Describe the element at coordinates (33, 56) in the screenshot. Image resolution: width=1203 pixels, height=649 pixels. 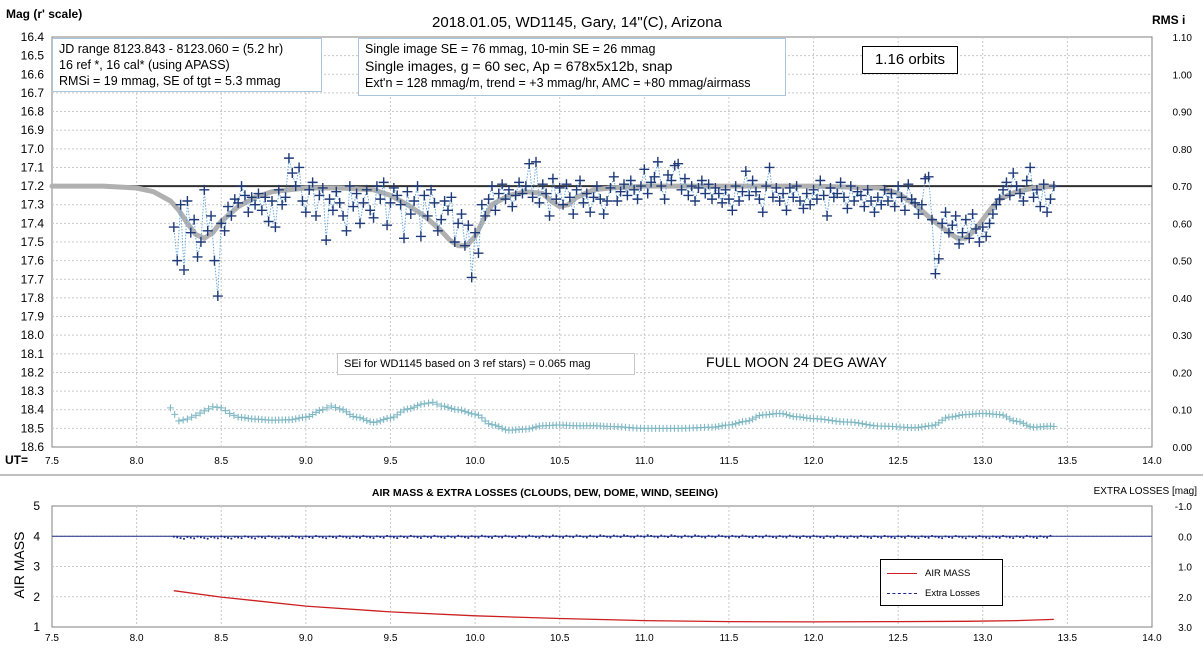
I see `y-tick-label: 16.5` at that location.